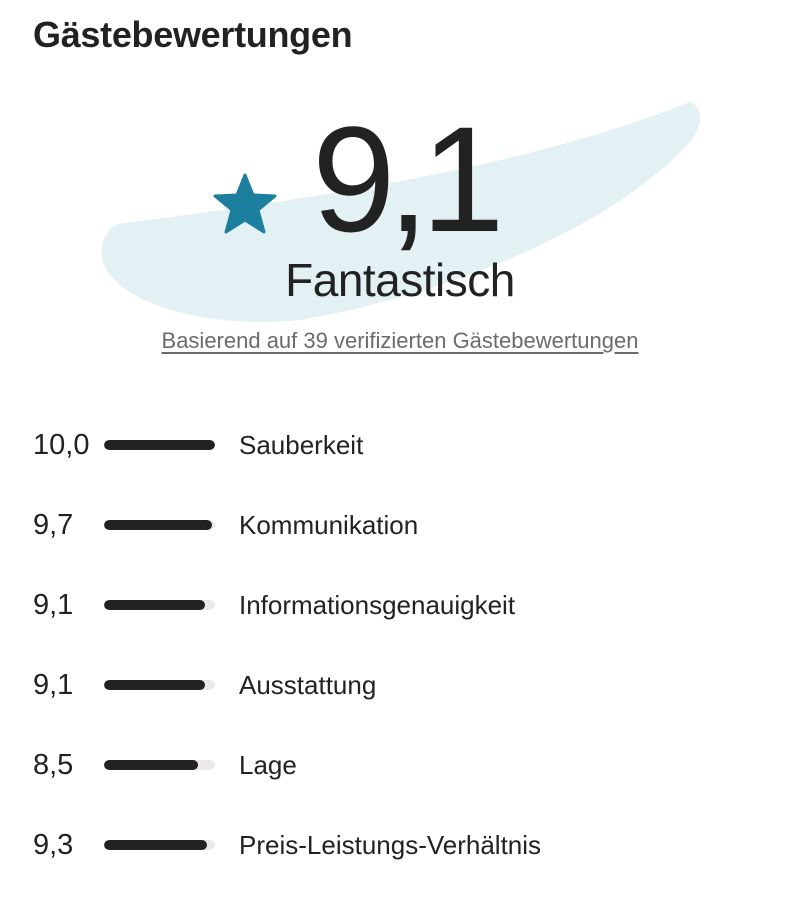 The image size is (800, 910). What do you see at coordinates (329, 525) in the screenshot?
I see `rating-name: Kommunikation` at bounding box center [329, 525].